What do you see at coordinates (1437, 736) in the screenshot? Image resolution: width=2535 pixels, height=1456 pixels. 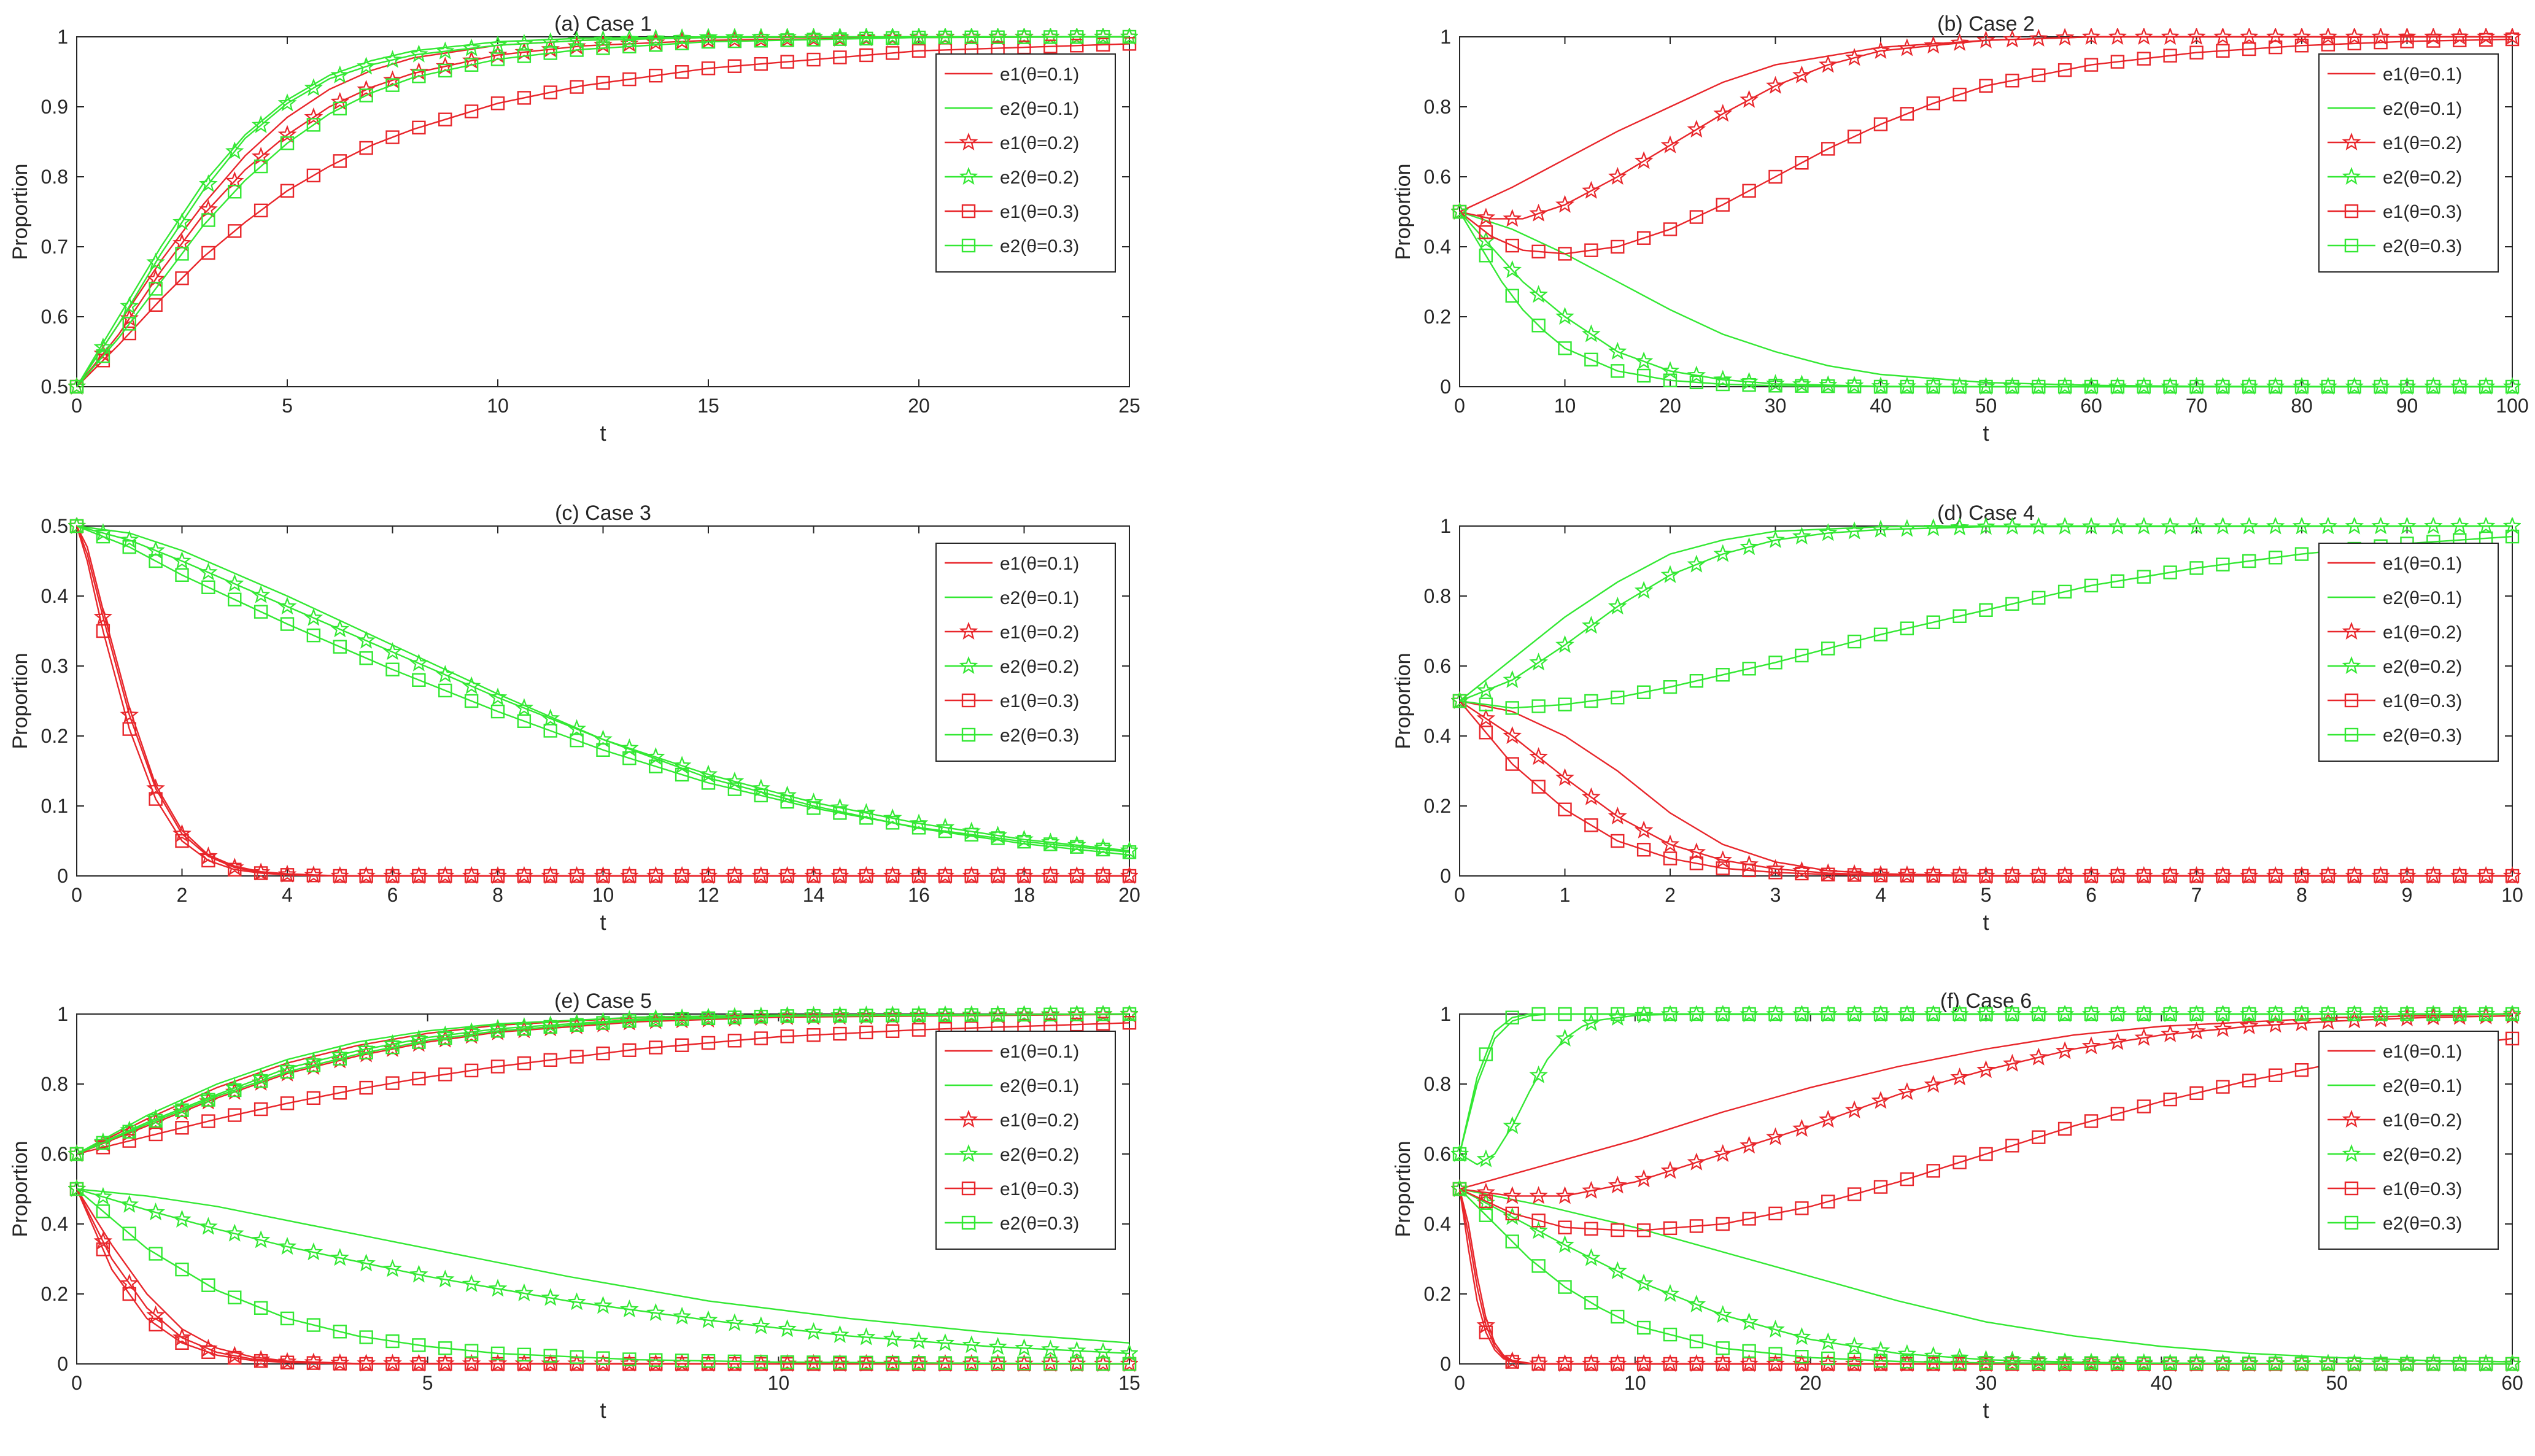 I see `y-tick-label: 0.4` at bounding box center [1437, 736].